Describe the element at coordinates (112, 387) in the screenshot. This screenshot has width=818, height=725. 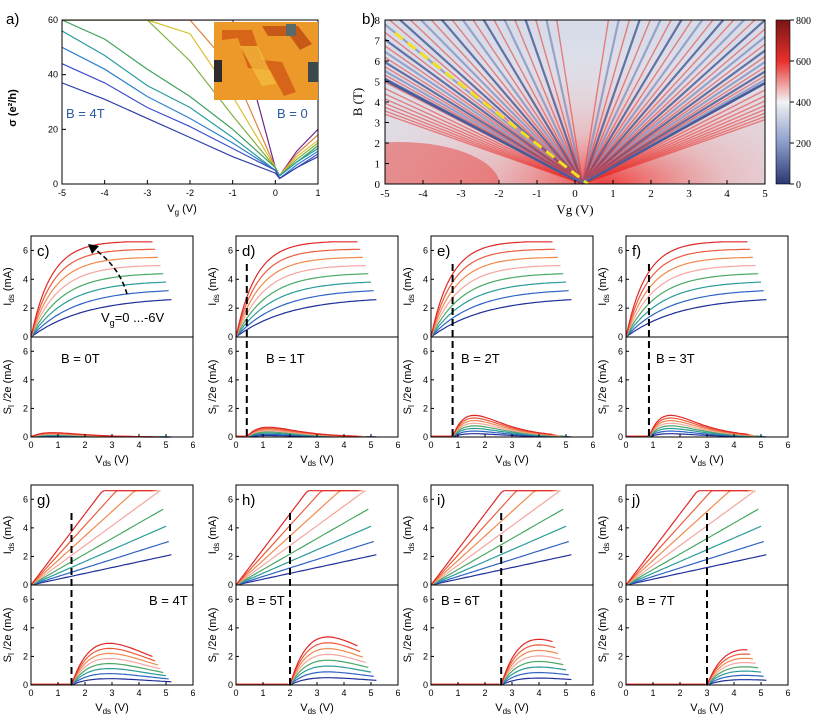
I see `noise-axes` at that location.